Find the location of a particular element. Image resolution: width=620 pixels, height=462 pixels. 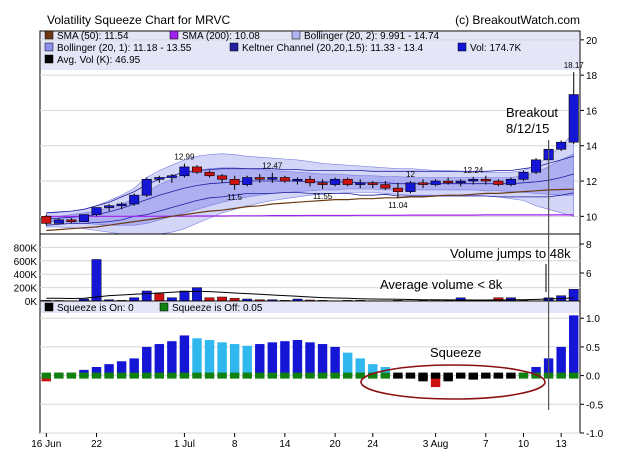

price-legend-label-1: SMA (200): 10.08 is located at coordinates (221, 36).